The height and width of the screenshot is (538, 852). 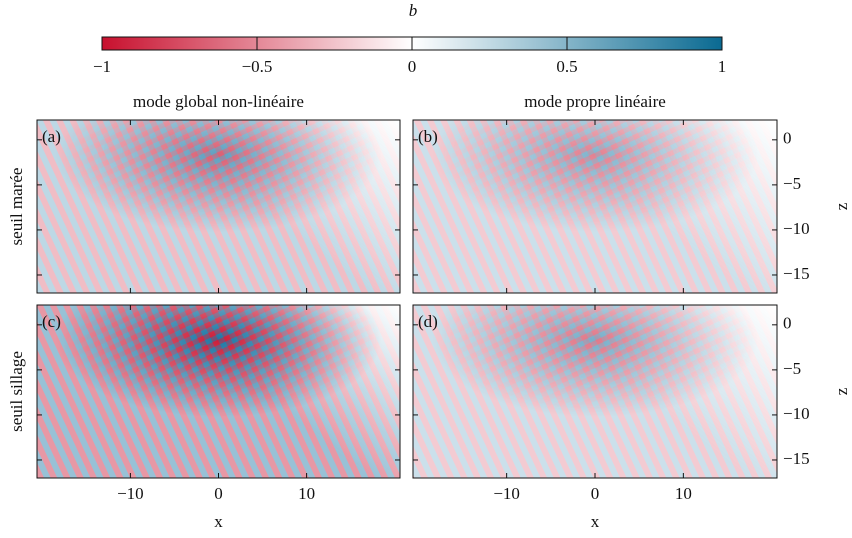 I want to click on panel-label: (a), so click(x=51, y=136).